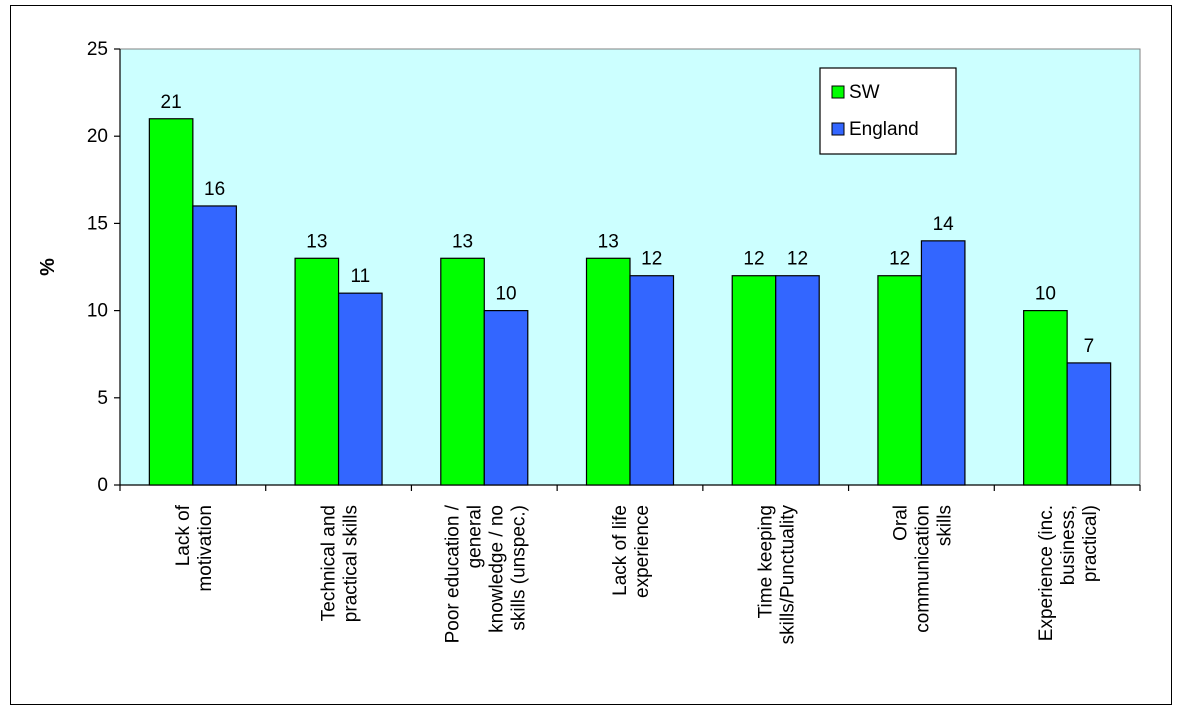 The width and height of the screenshot is (1184, 711). I want to click on category-label-line: Lack of life, so click(620, 550).